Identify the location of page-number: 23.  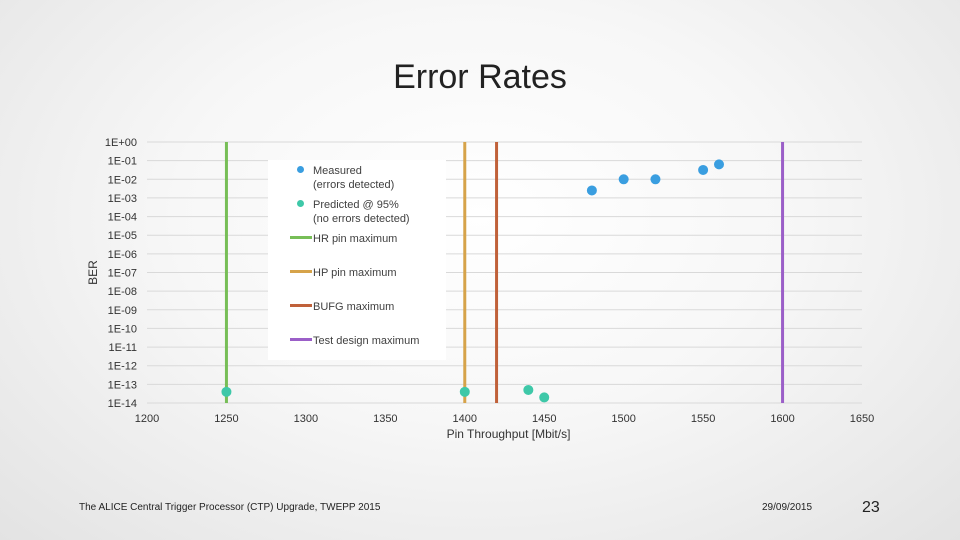
(871, 507).